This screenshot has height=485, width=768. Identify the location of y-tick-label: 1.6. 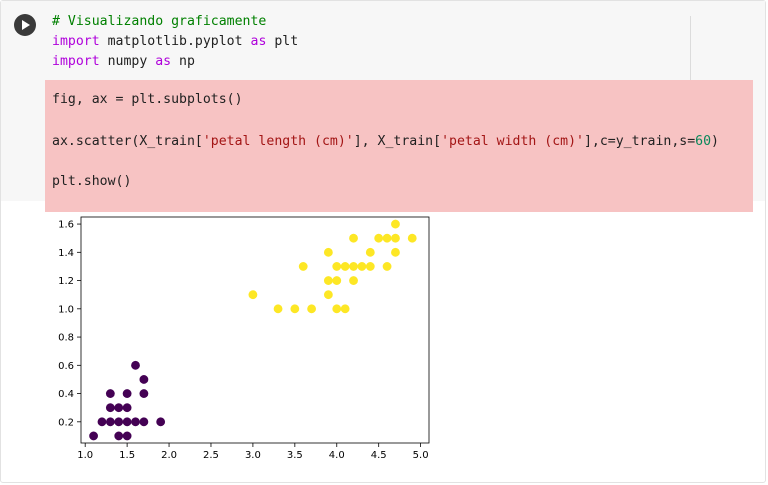
(66, 225).